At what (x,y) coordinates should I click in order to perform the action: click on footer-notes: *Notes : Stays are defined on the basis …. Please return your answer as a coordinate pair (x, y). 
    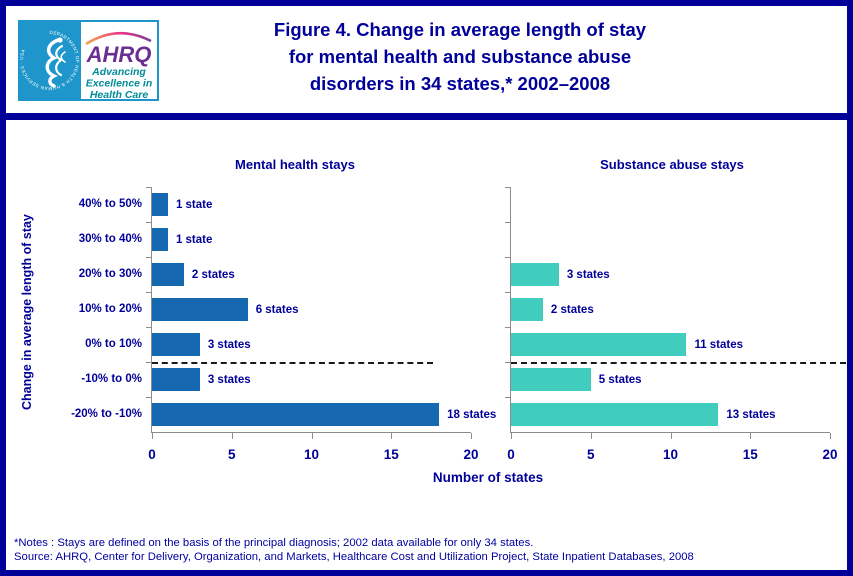
    Looking at the image, I should click on (429, 550).